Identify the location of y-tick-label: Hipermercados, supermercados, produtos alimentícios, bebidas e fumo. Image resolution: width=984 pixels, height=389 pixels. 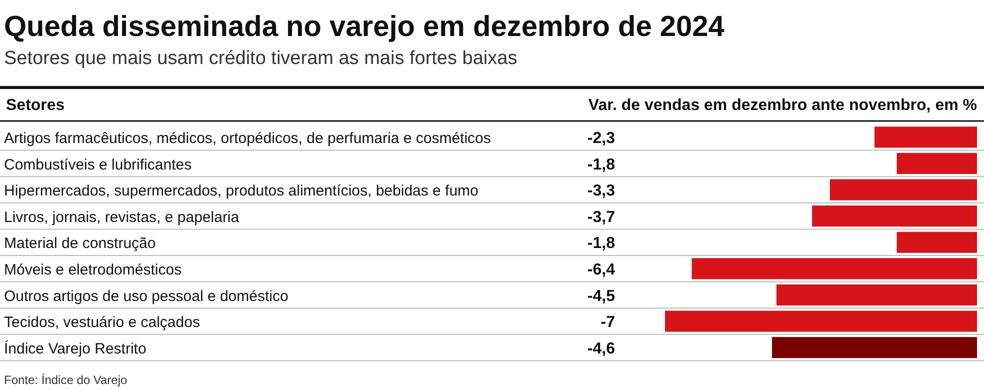
(241, 191).